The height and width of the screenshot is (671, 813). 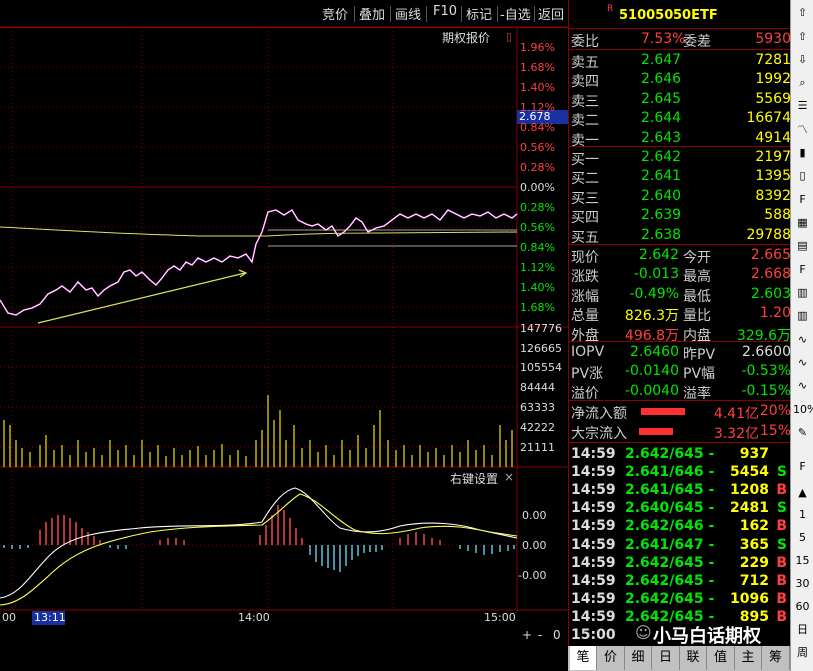 I want to click on book-price: 2.643, so click(x=661, y=137).